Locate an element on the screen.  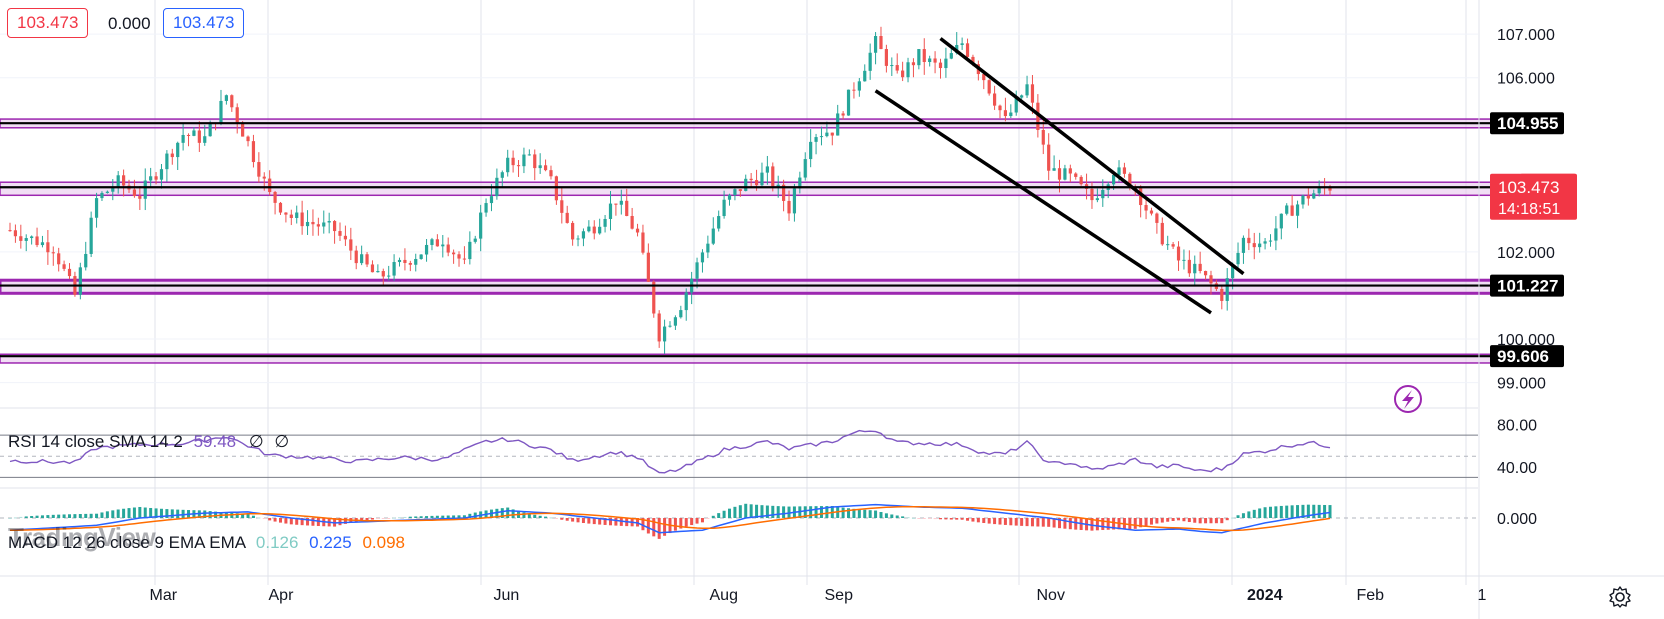
alert-lightning-icon is located at coordinates (1408, 399).